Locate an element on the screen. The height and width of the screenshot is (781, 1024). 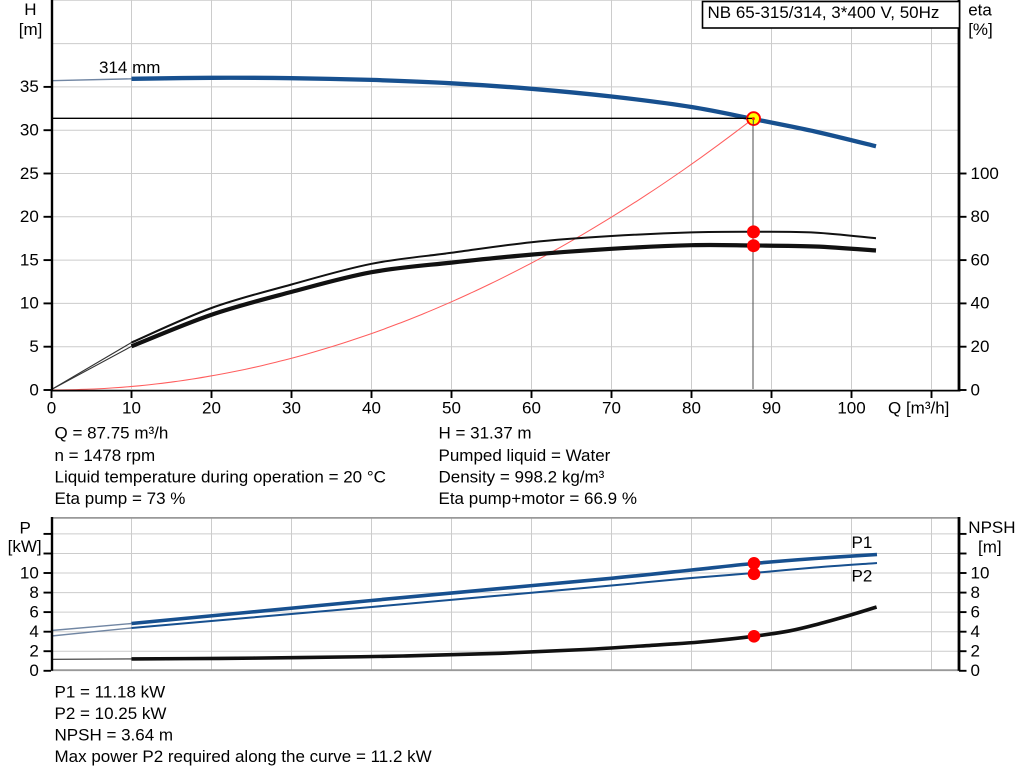
svg-text: Q [m³/h] is located at coordinates (918, 407).